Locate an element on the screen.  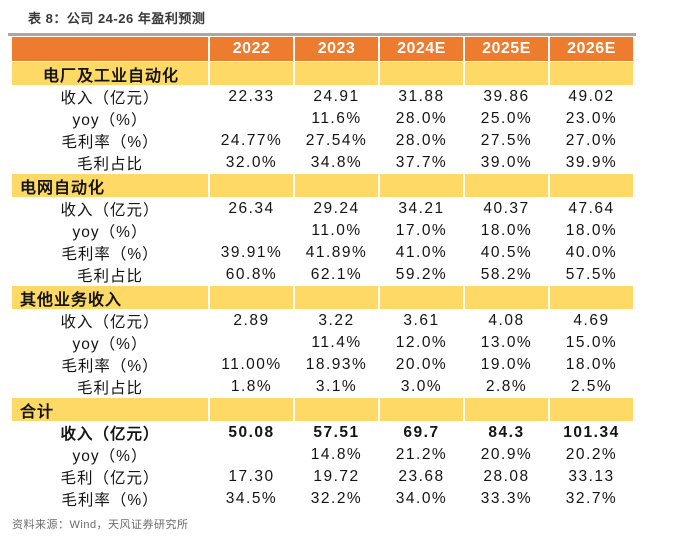
table-row: 毛利率（%） 24.77% 27.54% 28.0% 27.5% 27.0% is located at coordinates (322, 141).